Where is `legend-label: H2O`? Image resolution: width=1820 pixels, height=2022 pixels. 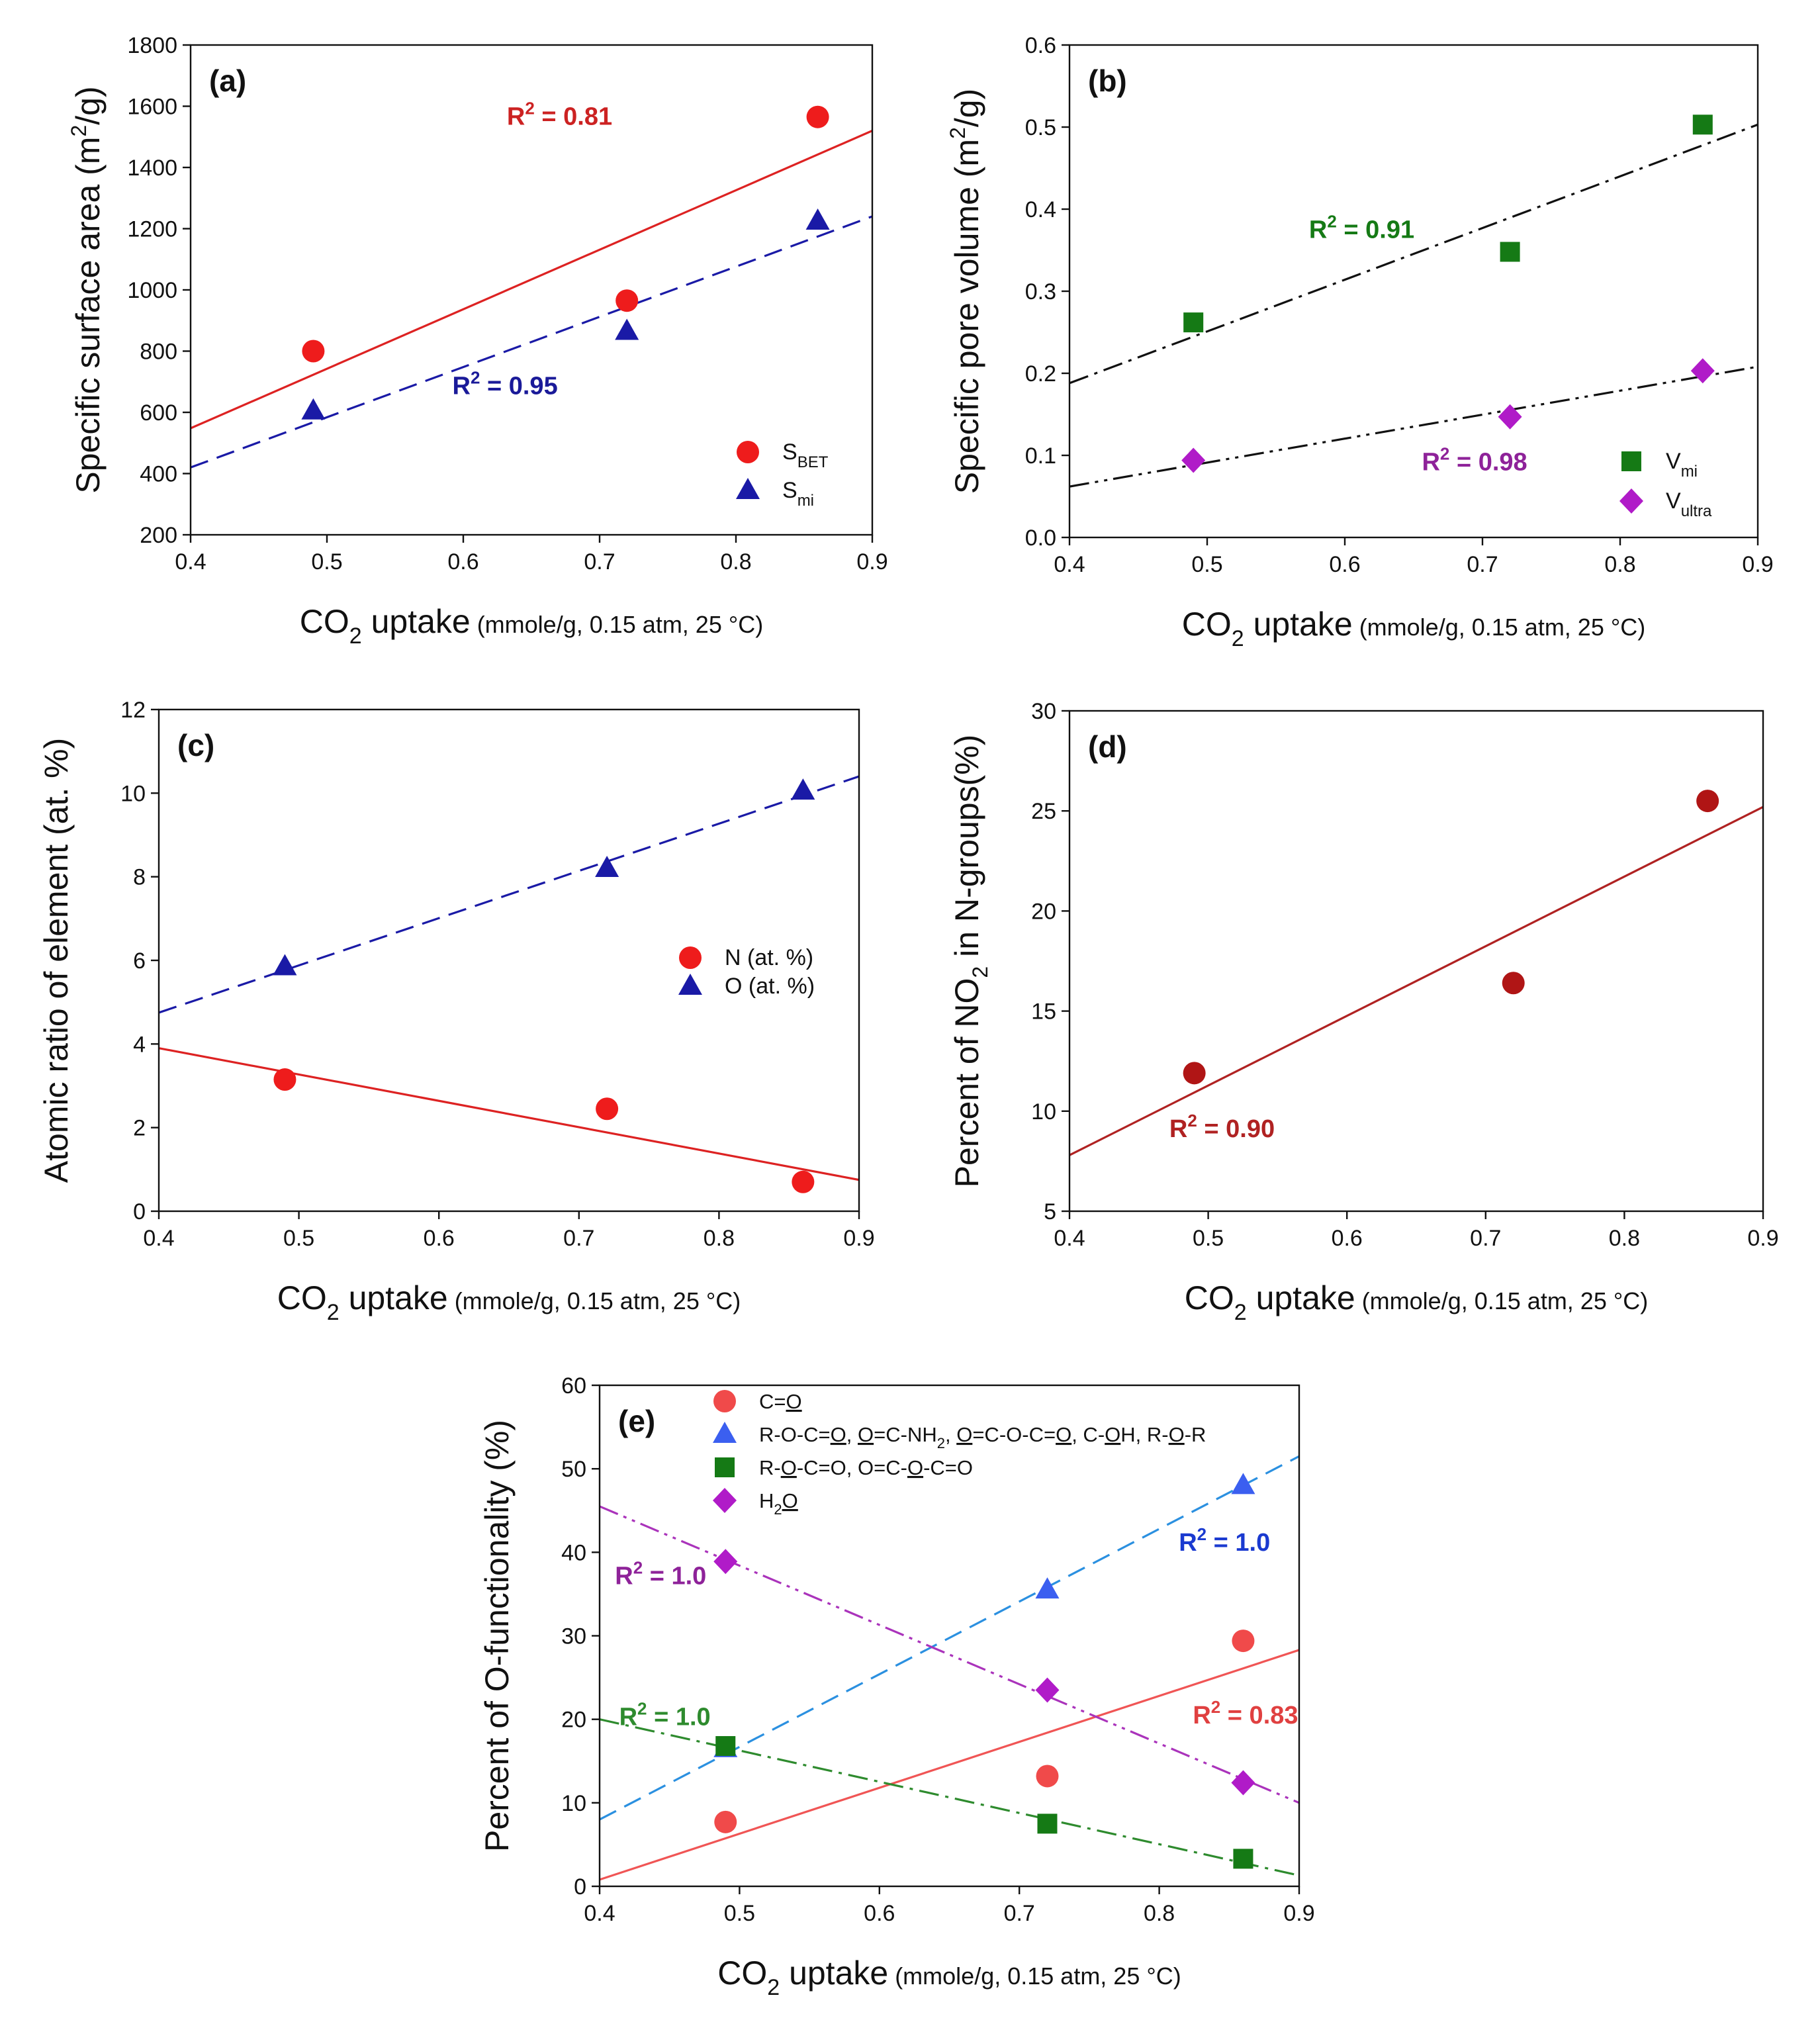
legend-label: H2O is located at coordinates (778, 1503).